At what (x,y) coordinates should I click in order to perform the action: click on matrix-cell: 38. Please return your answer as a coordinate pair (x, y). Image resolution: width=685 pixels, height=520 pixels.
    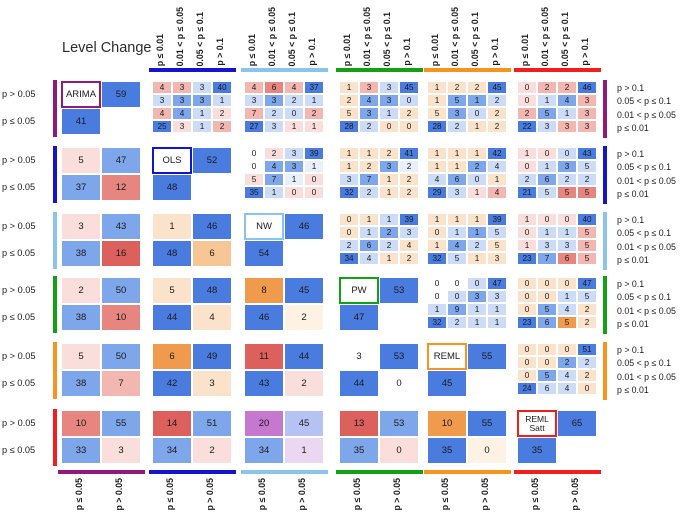
    Looking at the image, I should click on (81, 383).